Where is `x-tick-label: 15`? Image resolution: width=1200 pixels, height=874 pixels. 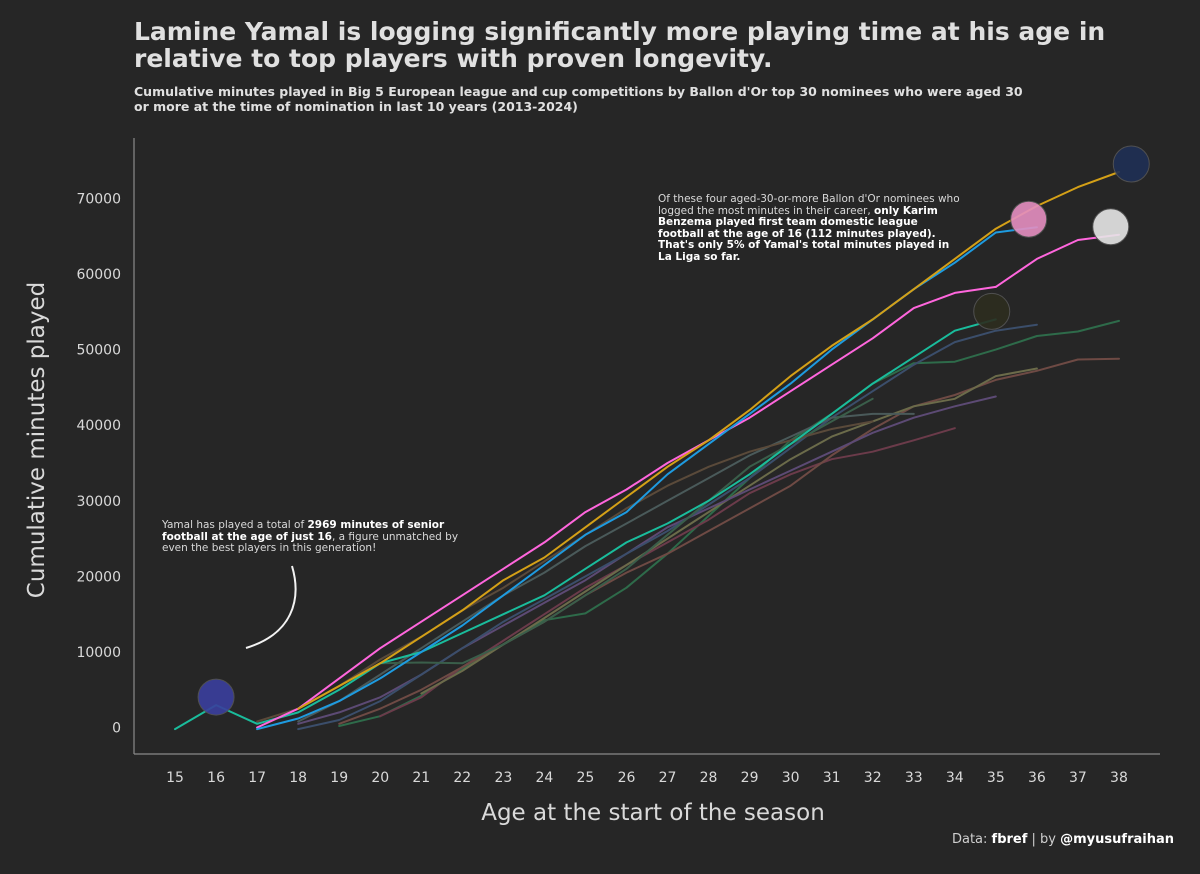
x-tick-label: 15 is located at coordinates (175, 778).